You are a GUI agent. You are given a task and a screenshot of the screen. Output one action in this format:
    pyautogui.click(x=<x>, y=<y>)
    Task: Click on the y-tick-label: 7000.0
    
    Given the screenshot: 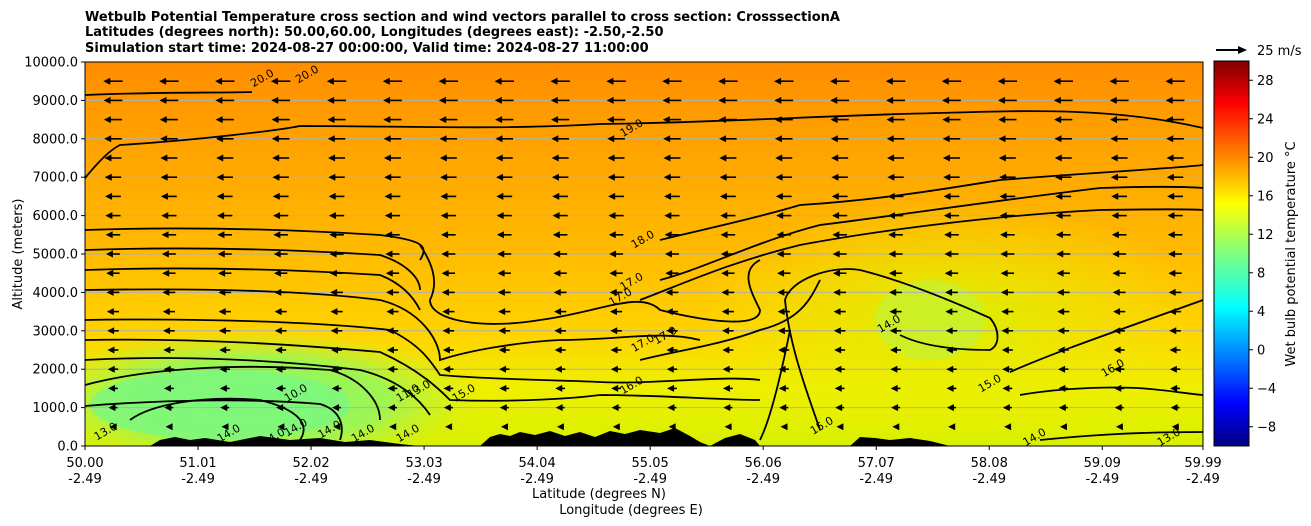 What is the action you would take?
    pyautogui.click(x=56, y=178)
    